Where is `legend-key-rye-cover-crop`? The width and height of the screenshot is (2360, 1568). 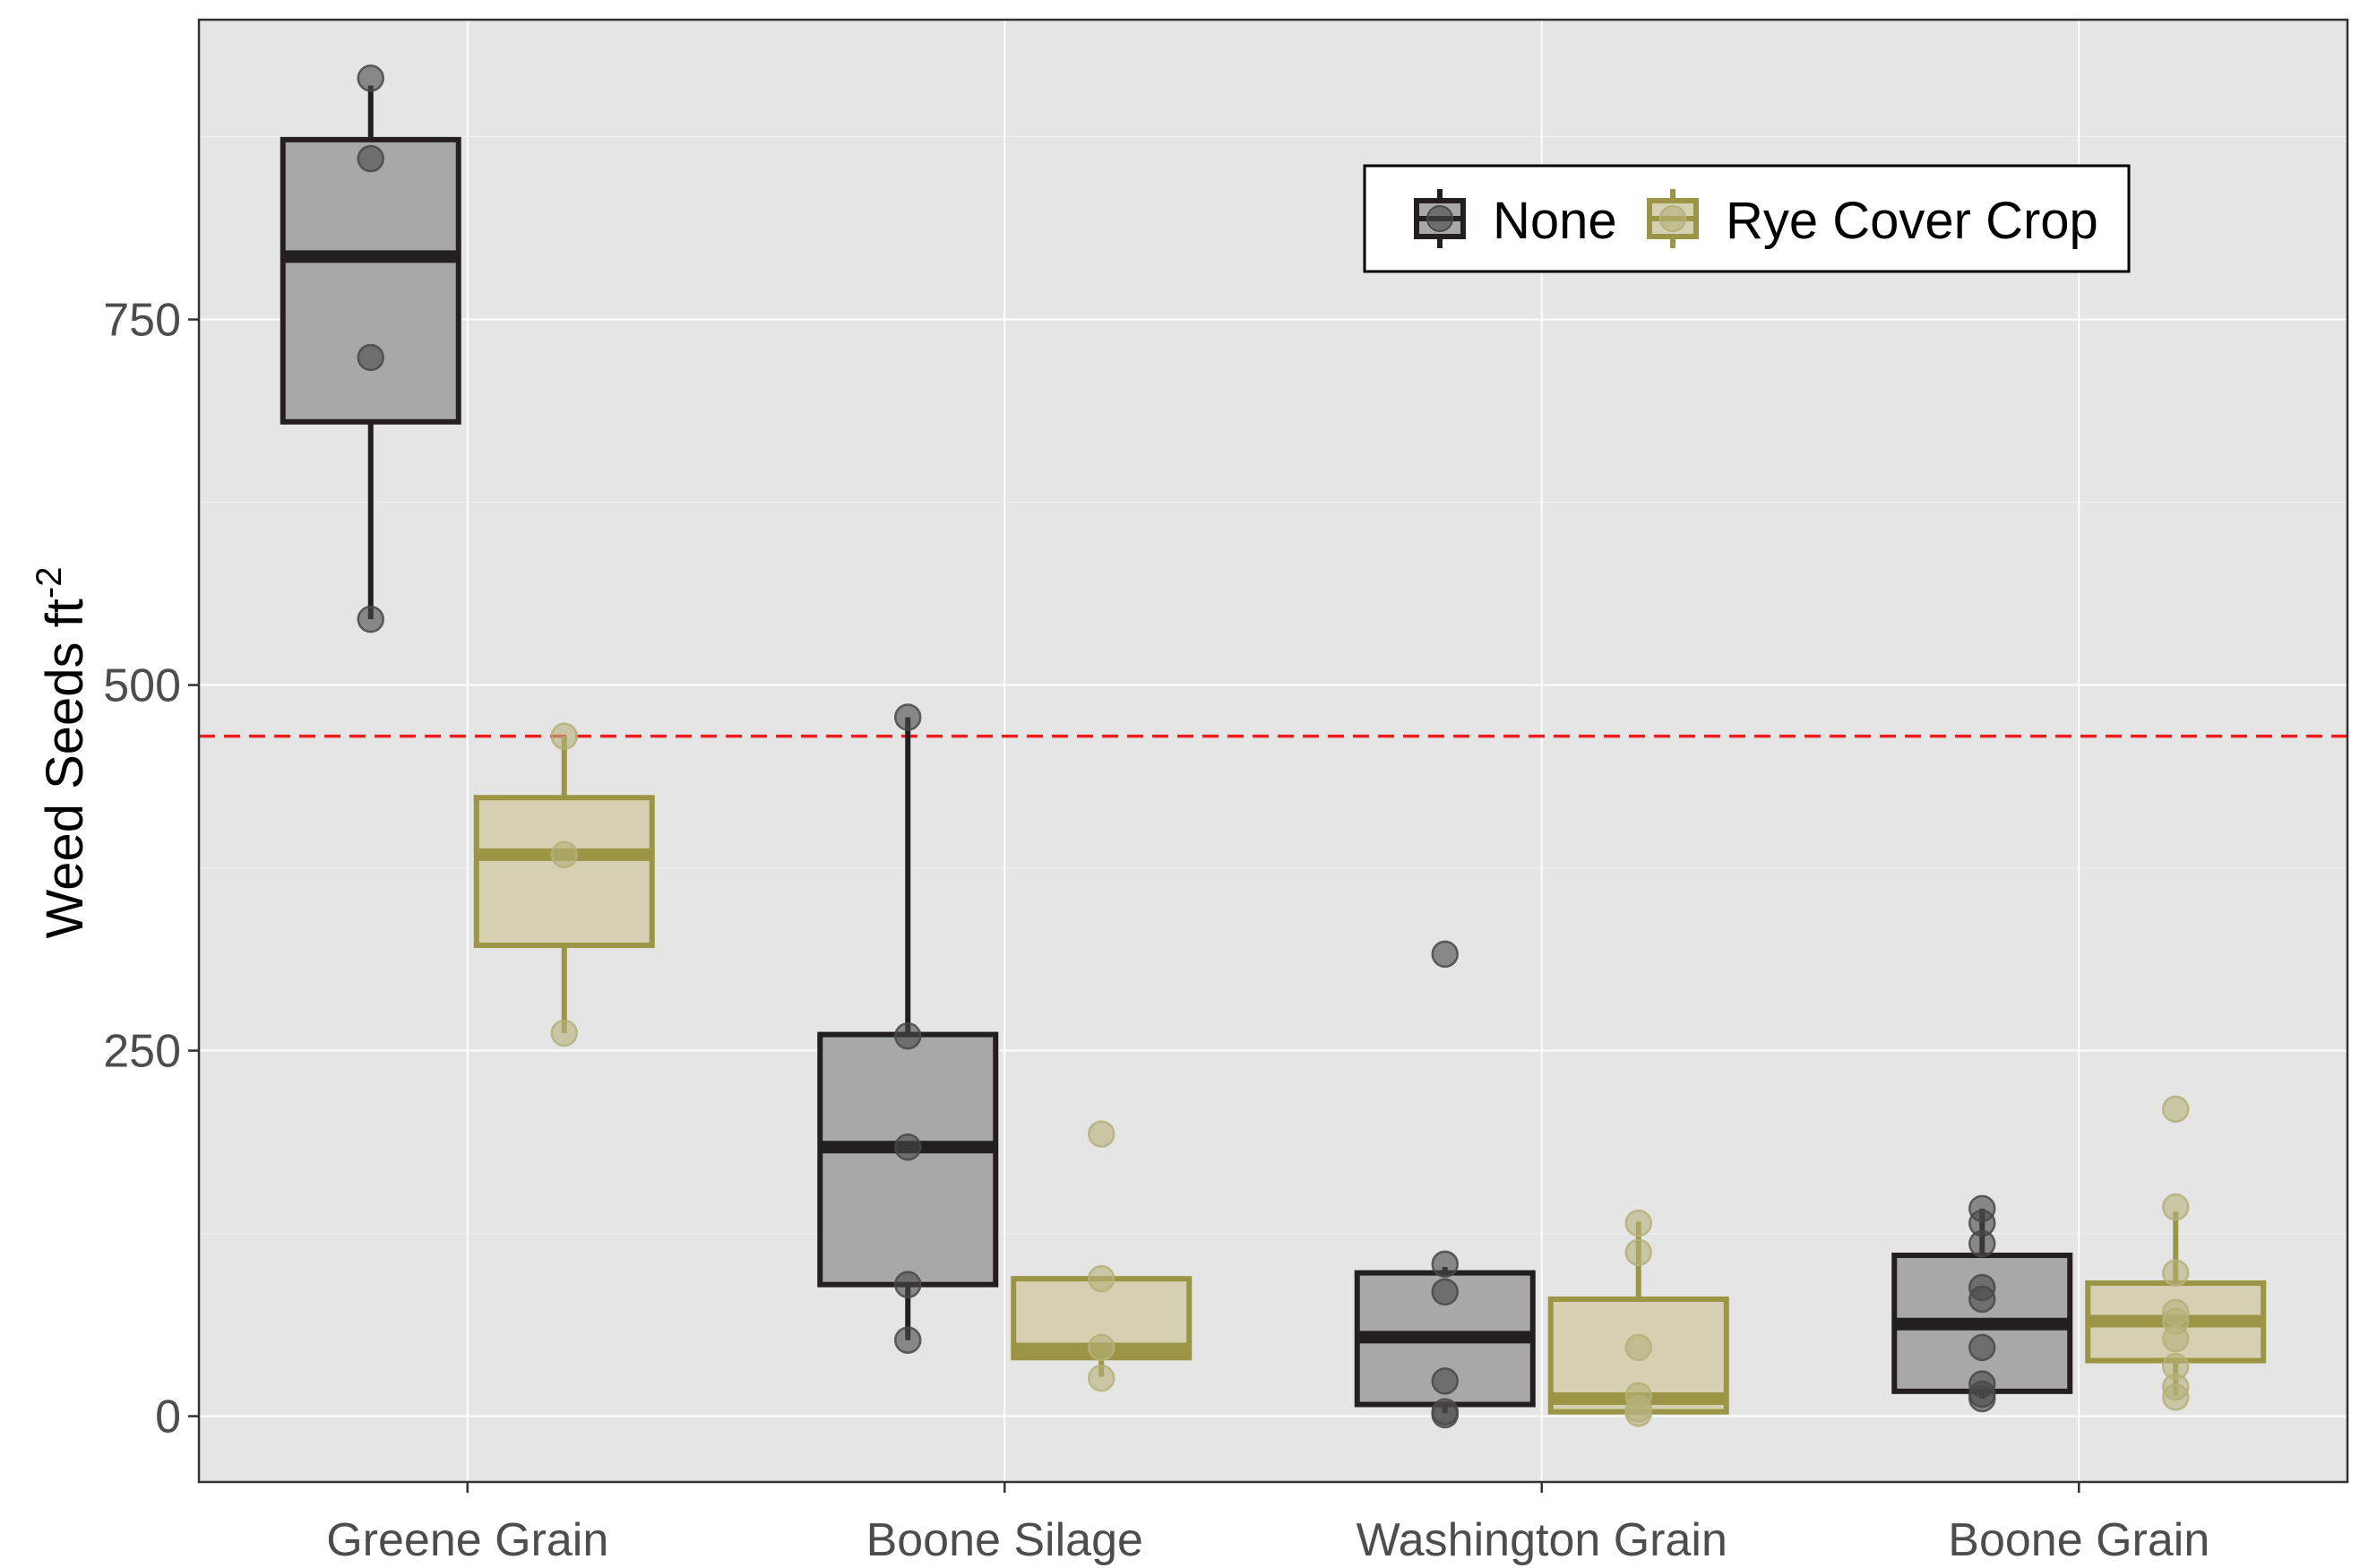
legend-key-rye-cover-crop is located at coordinates (1673, 218).